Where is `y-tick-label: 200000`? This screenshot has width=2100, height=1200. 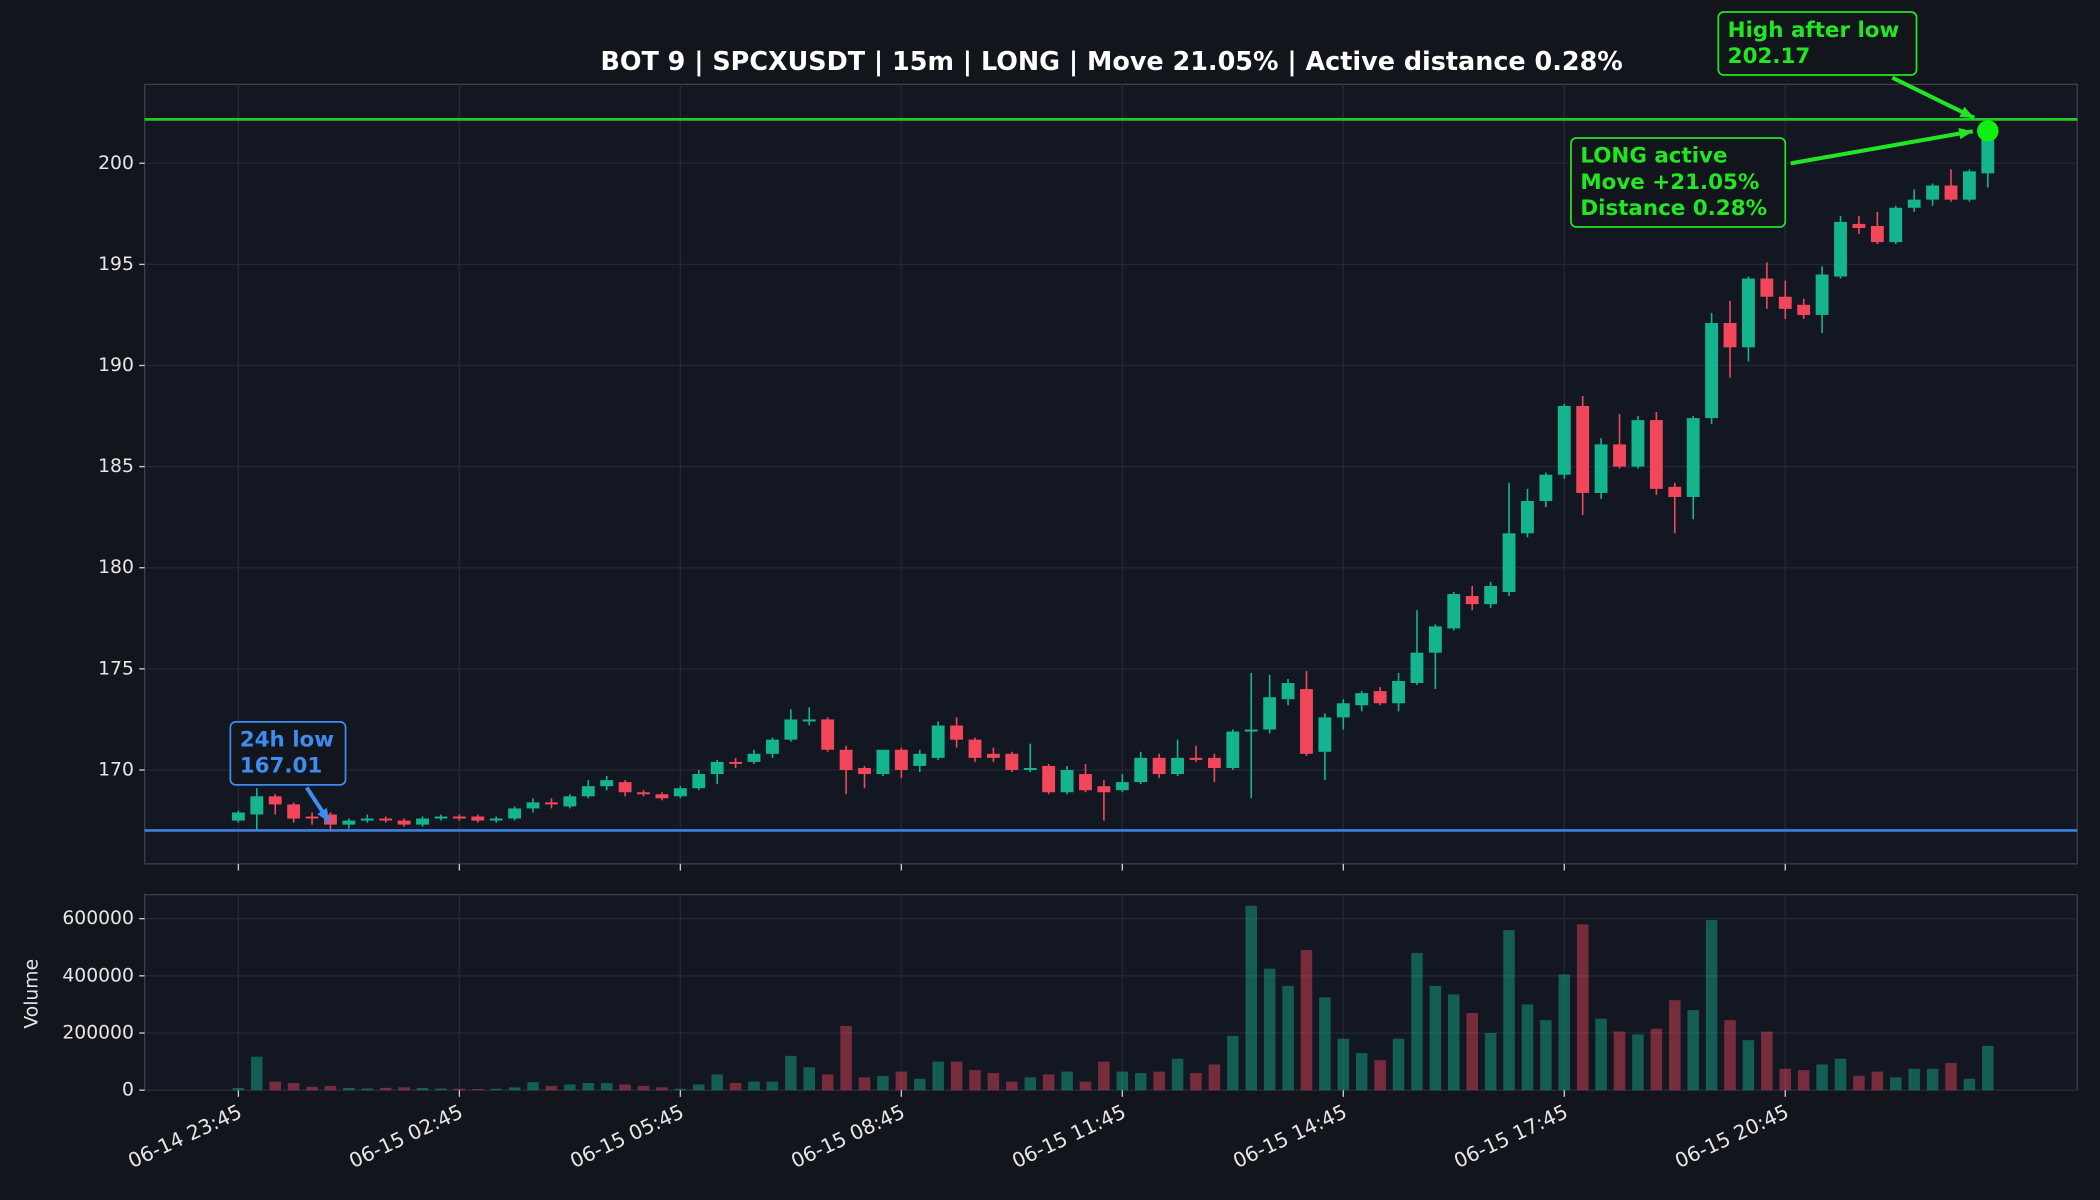
y-tick-label: 200000 is located at coordinates (98, 1033).